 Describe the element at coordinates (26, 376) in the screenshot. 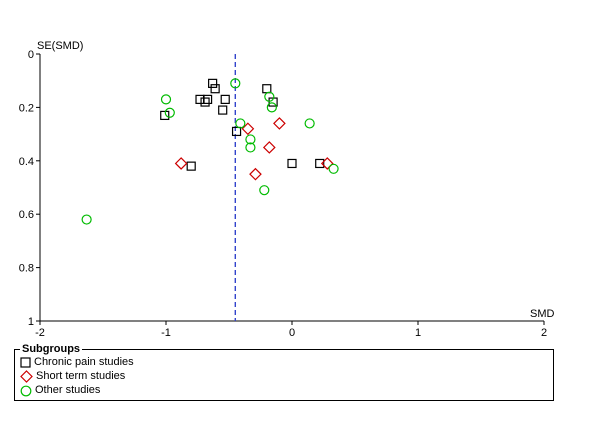

I see `diamond-marker-icon` at that location.